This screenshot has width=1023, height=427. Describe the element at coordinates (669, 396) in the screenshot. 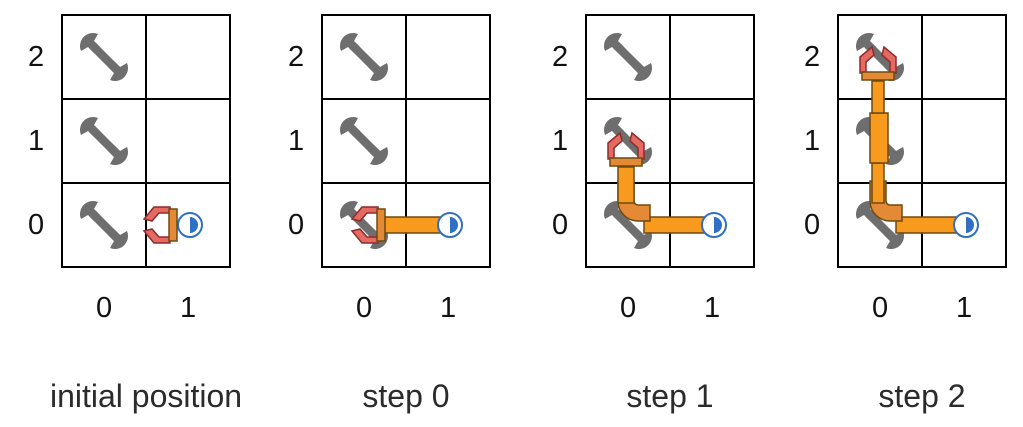

I see `panel-caption: step 1` at that location.